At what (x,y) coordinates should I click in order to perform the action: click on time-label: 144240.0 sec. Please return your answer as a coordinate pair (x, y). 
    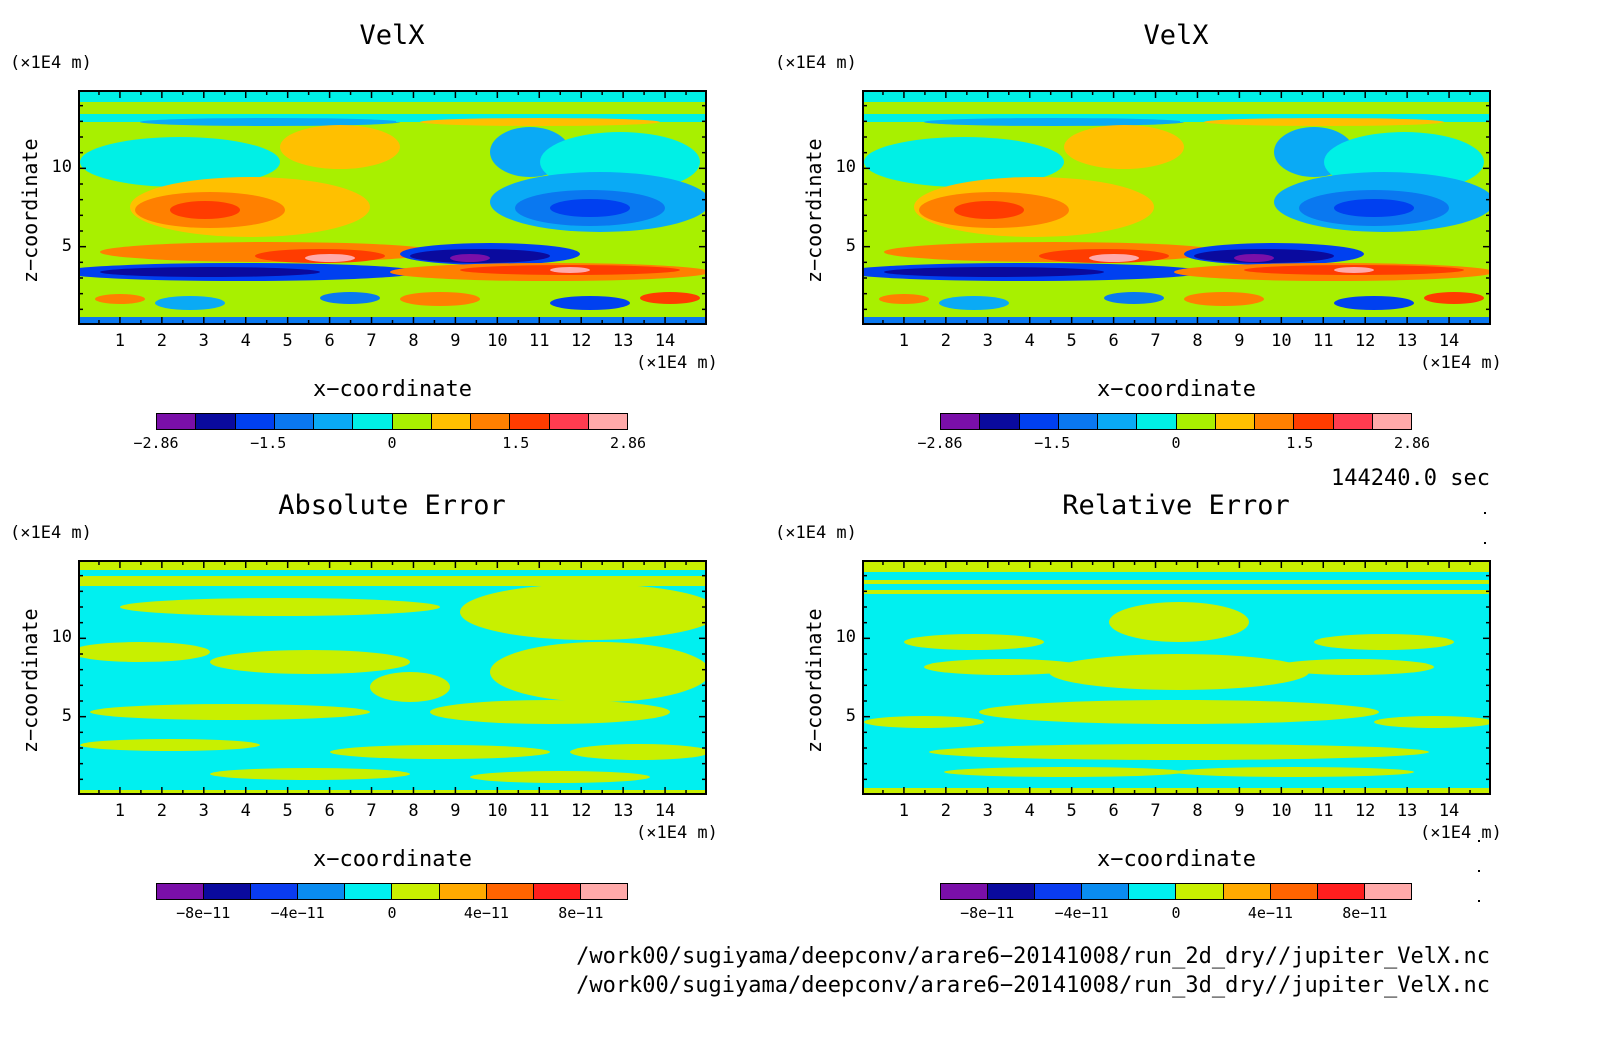
    Looking at the image, I should click on (1410, 478).